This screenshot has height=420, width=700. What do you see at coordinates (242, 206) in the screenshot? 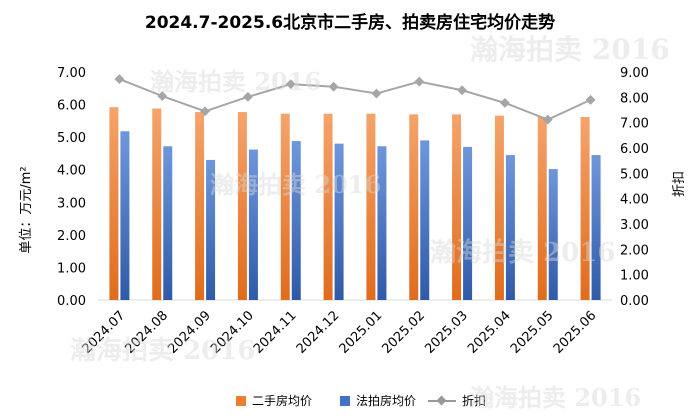
I see `bar-secondhand-2024.10` at bounding box center [242, 206].